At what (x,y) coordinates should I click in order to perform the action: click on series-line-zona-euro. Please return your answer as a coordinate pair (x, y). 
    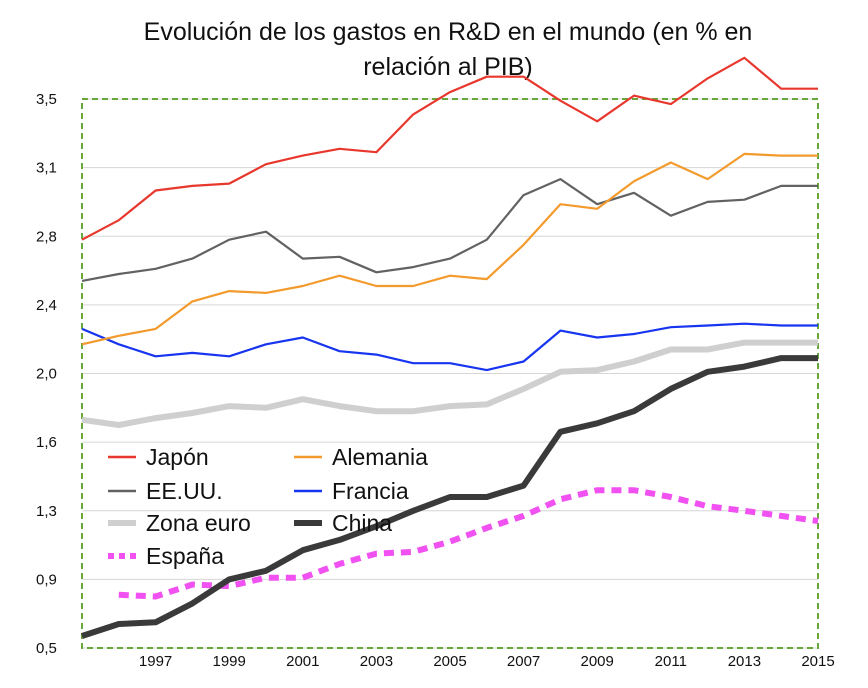
    Looking at the image, I should click on (449, 383).